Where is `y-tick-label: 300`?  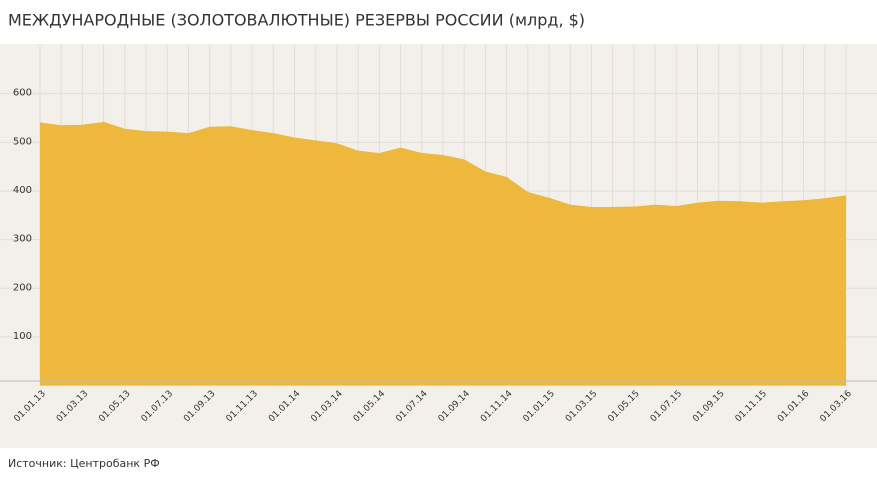
y-tick-label: 300 is located at coordinates (22, 239).